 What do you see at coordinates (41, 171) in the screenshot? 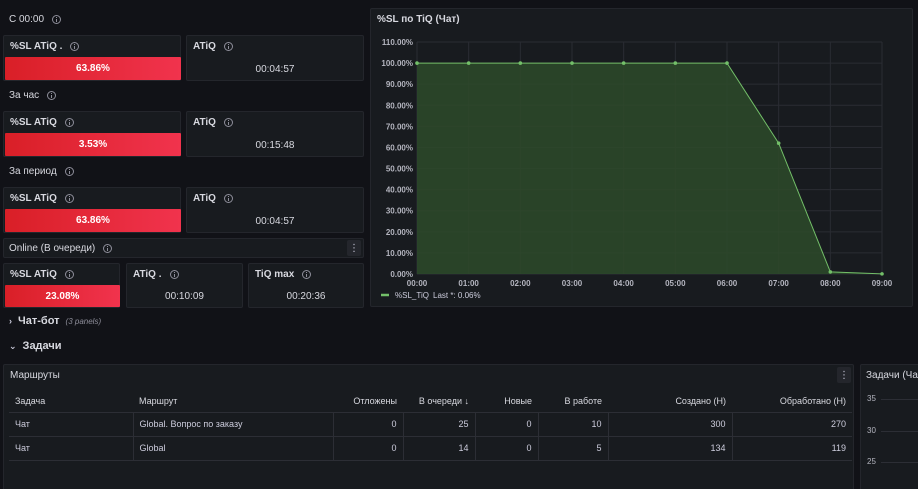
I see `section-period: За период` at bounding box center [41, 171].